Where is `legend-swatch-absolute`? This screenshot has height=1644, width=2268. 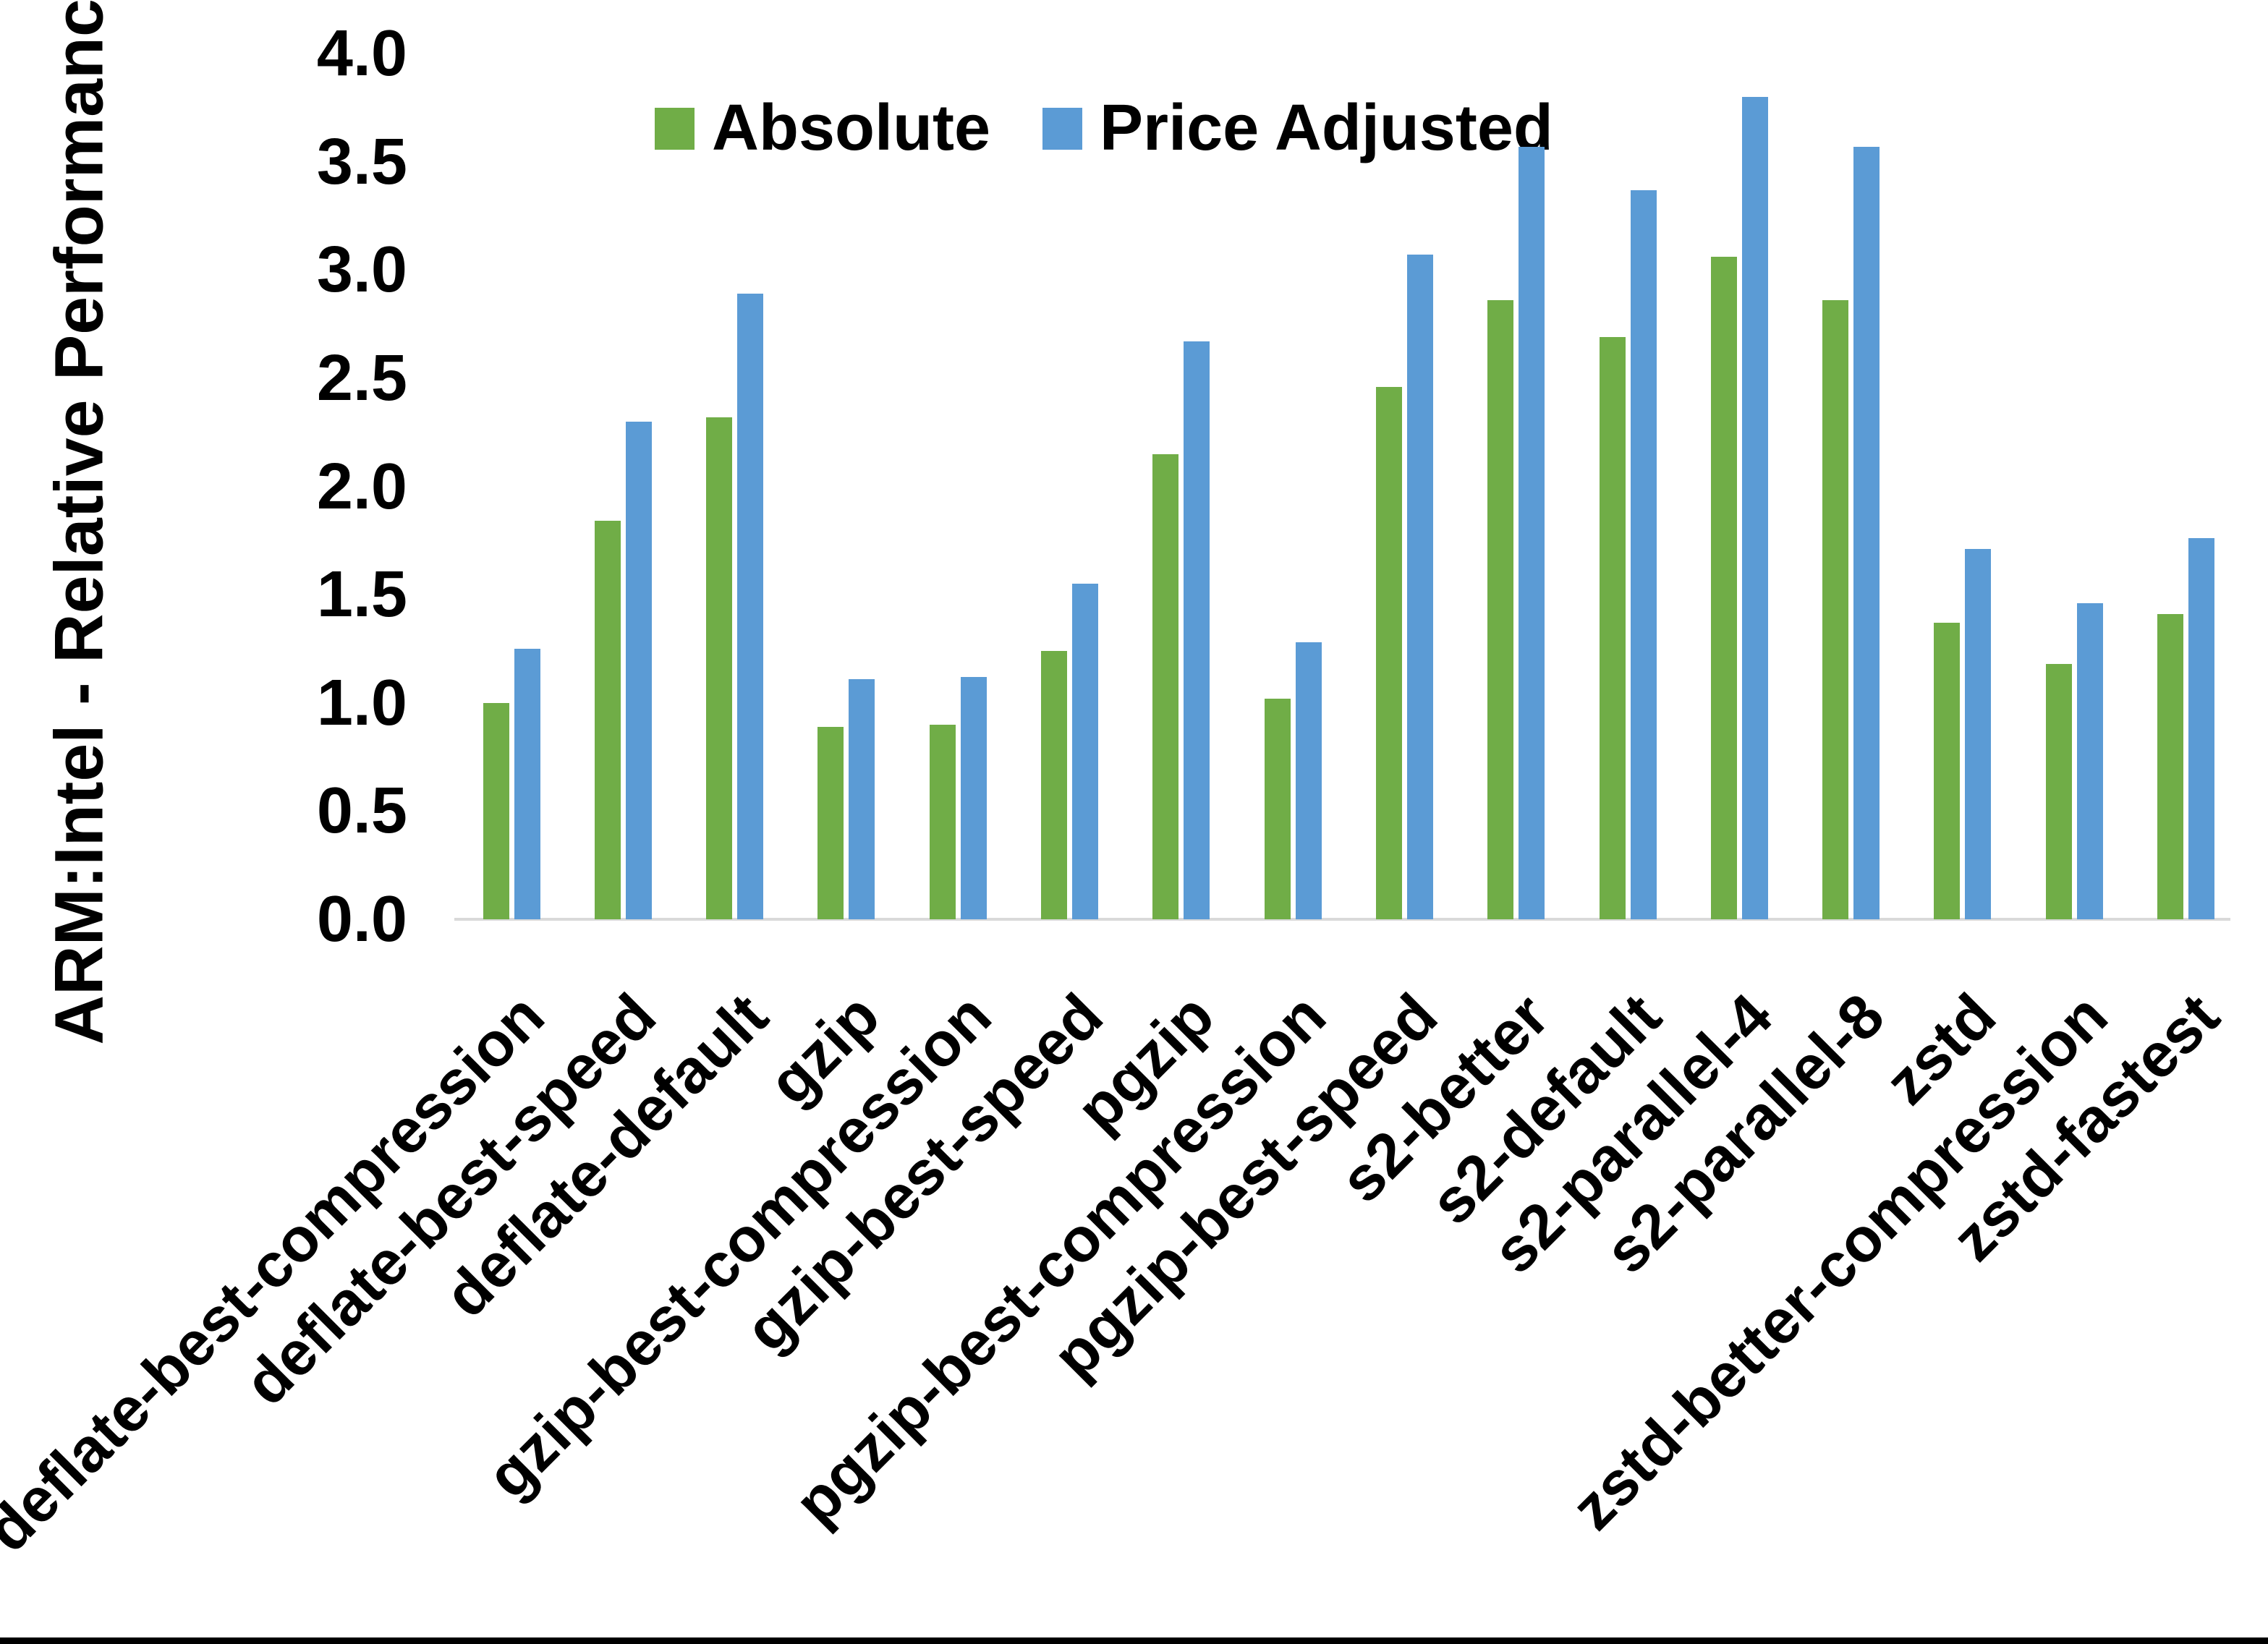
legend-swatch-absolute is located at coordinates (675, 128).